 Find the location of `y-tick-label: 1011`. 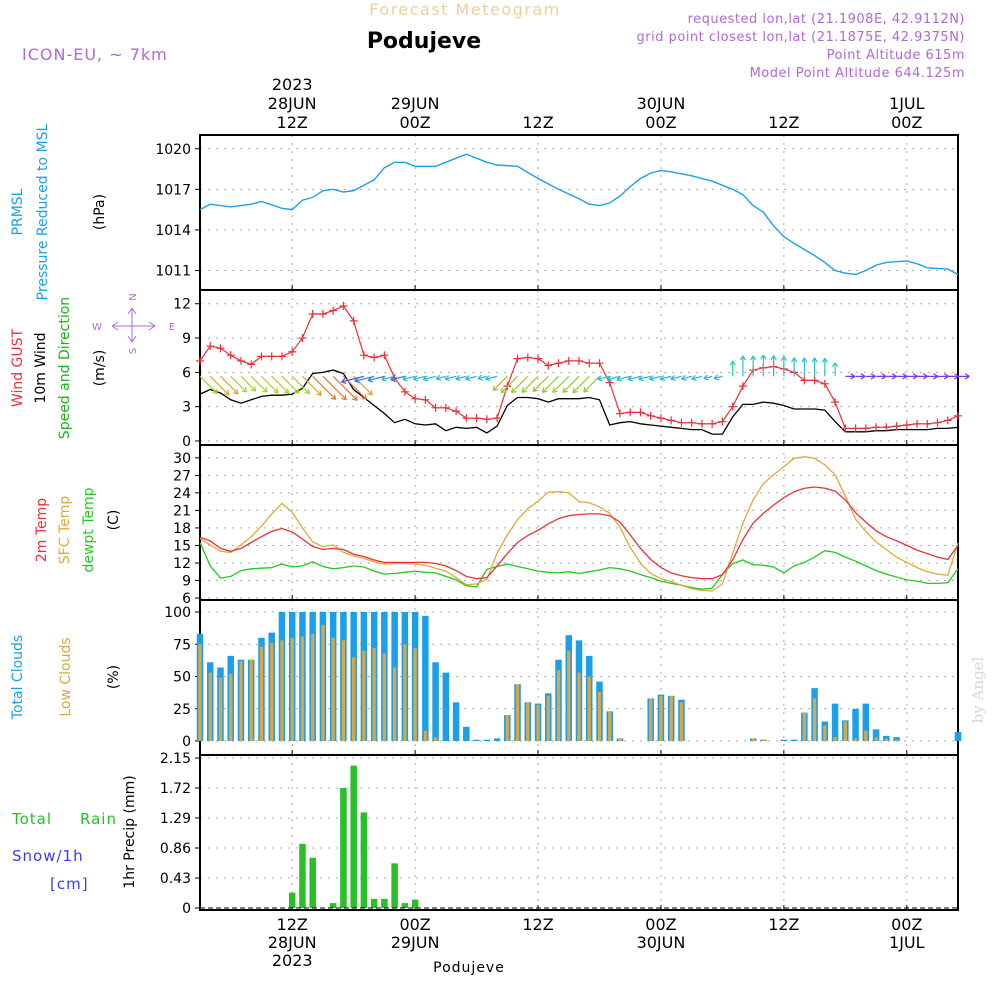

y-tick-label: 1011 is located at coordinates (173, 271).